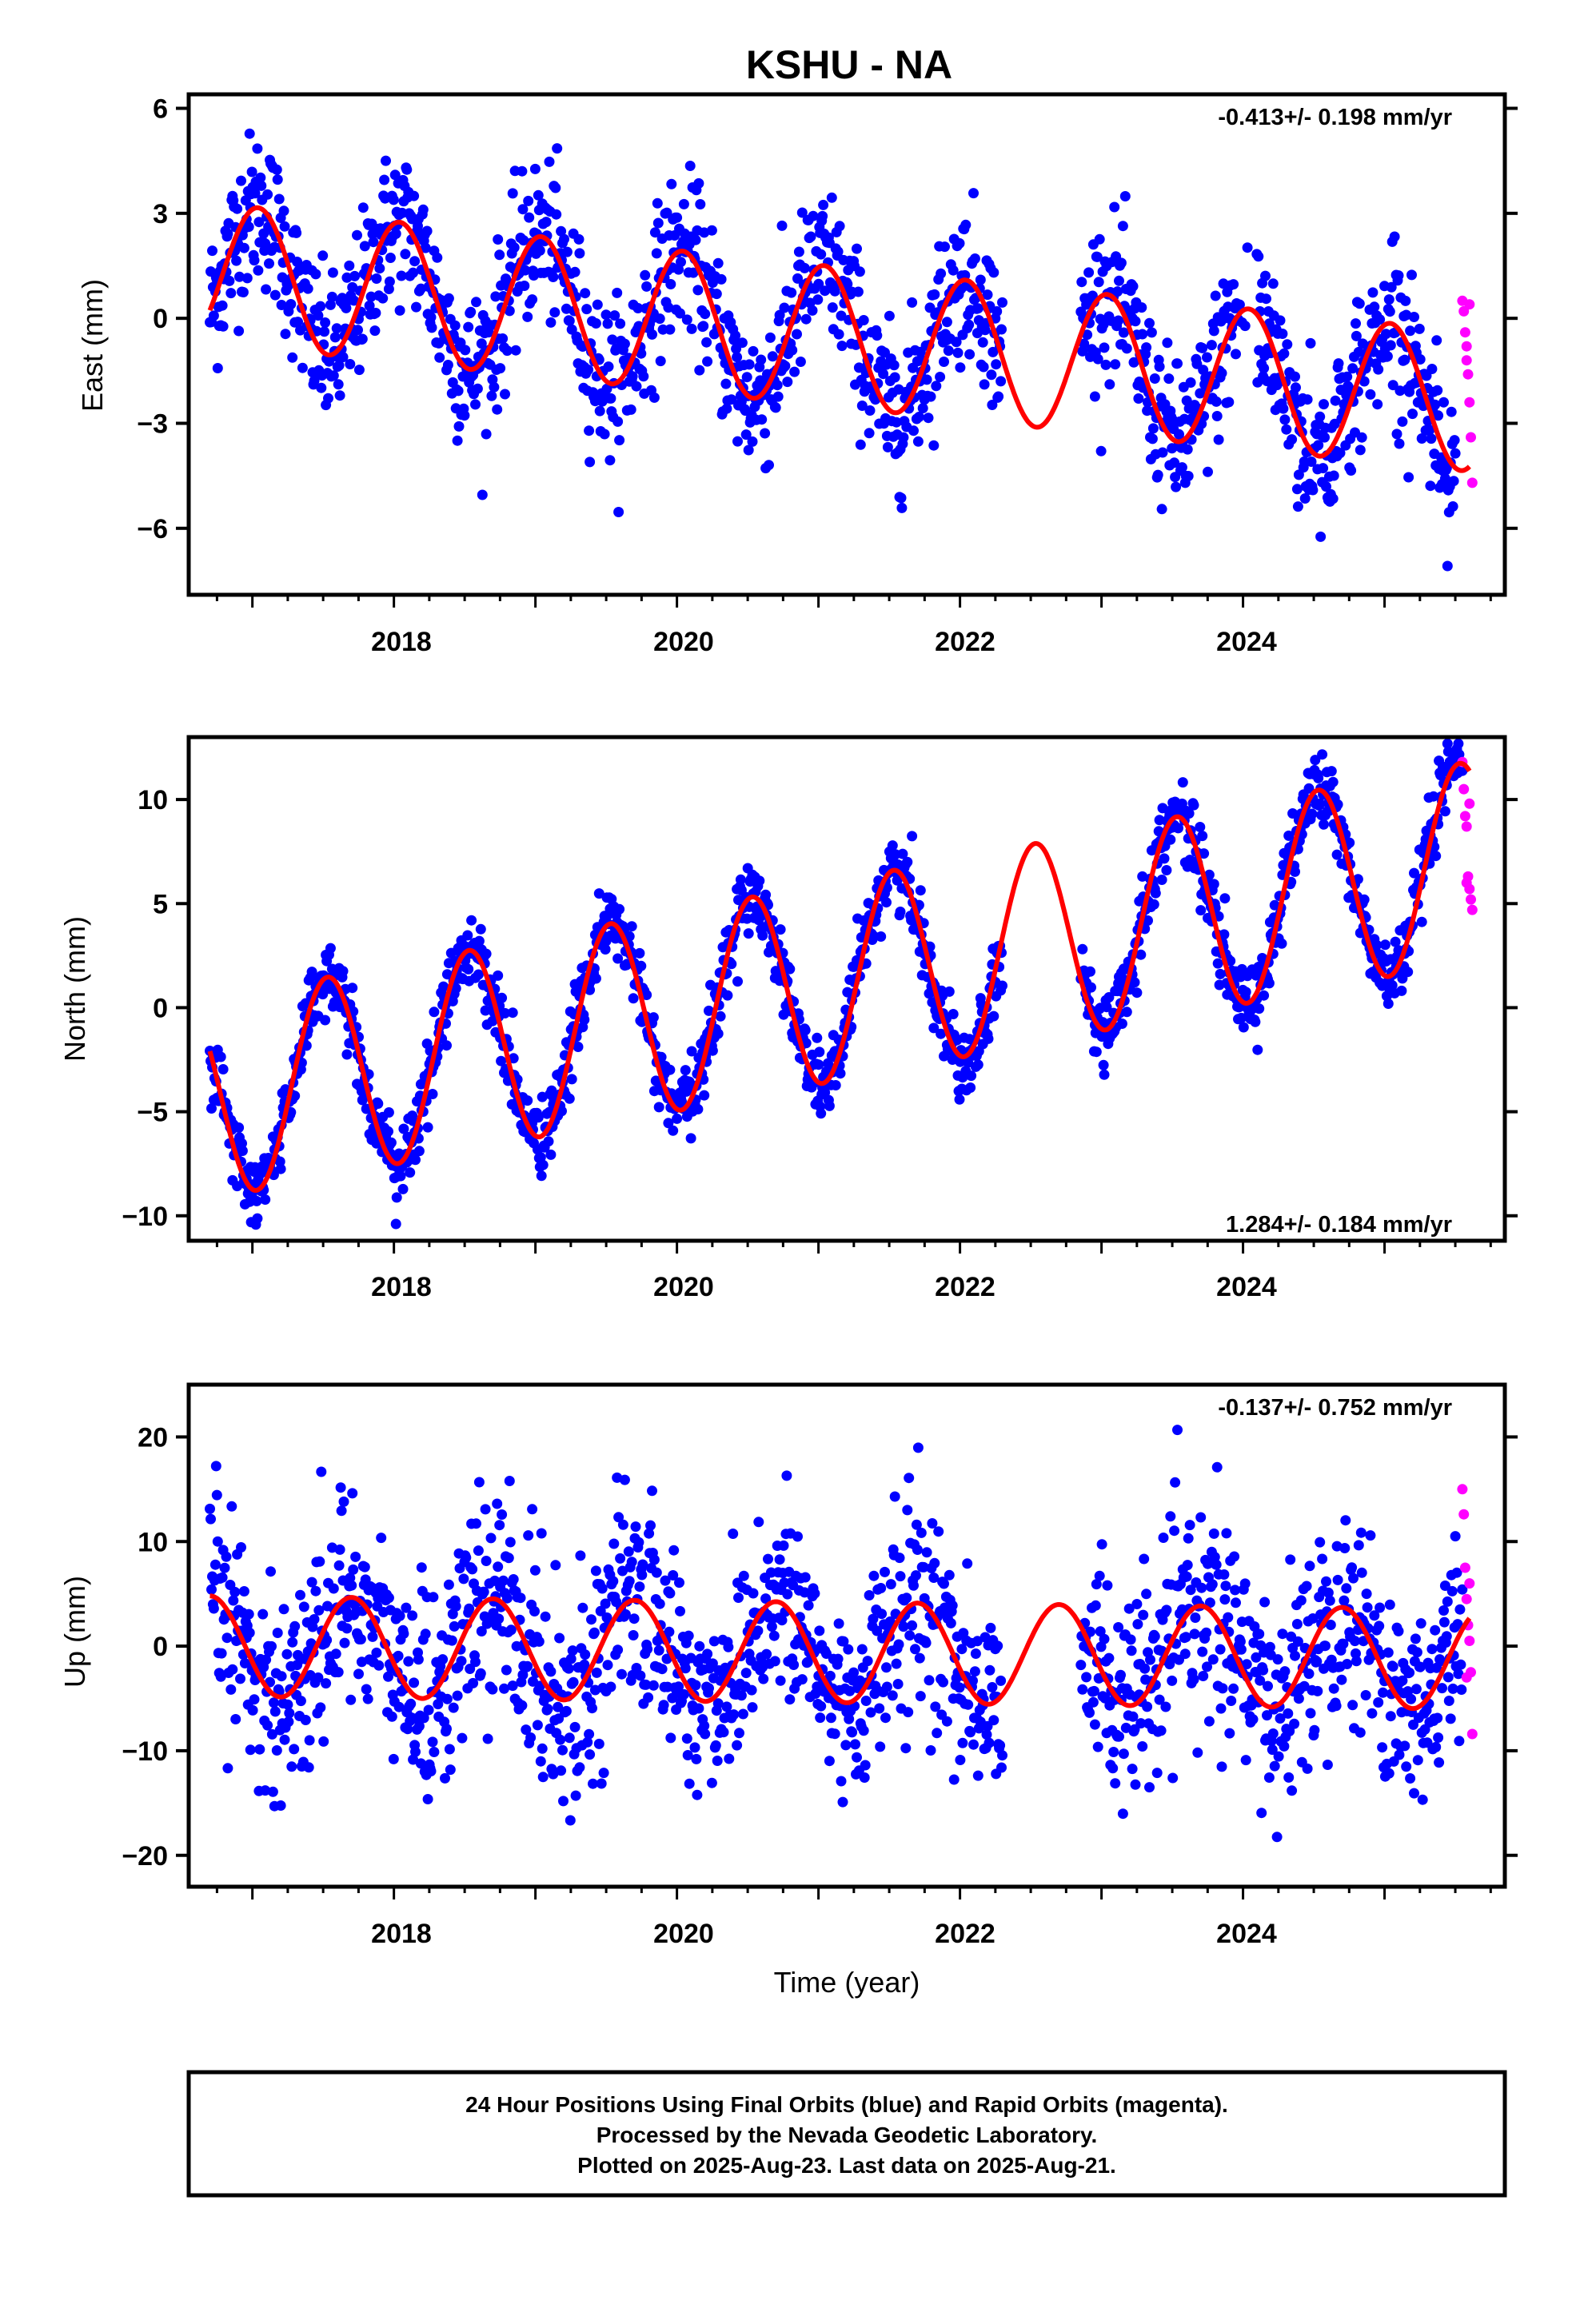 The height and width of the screenshot is (2324, 1580). Describe the element at coordinates (1467, 836) in the screenshot. I see `north-rapid-points` at that location.